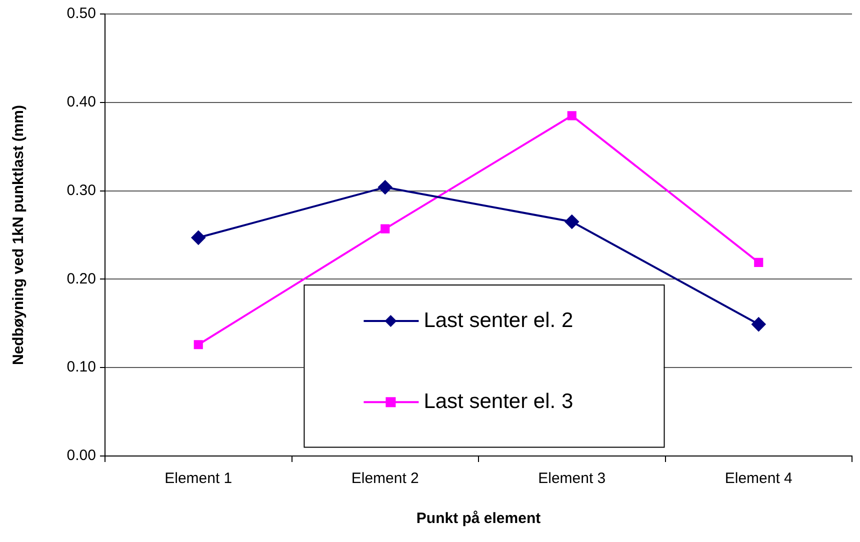  I want to click on y-tick-label: 0.50, so click(81, 13).